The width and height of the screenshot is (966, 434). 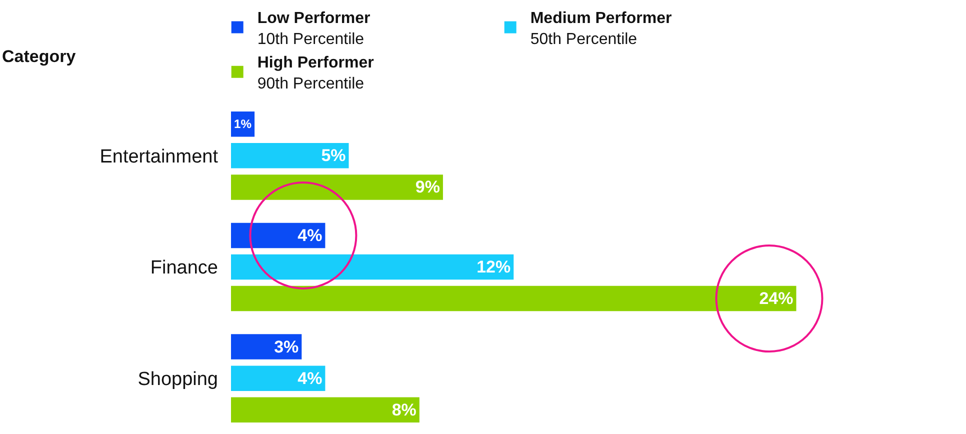 I want to click on data-label: 5%, so click(x=333, y=156).